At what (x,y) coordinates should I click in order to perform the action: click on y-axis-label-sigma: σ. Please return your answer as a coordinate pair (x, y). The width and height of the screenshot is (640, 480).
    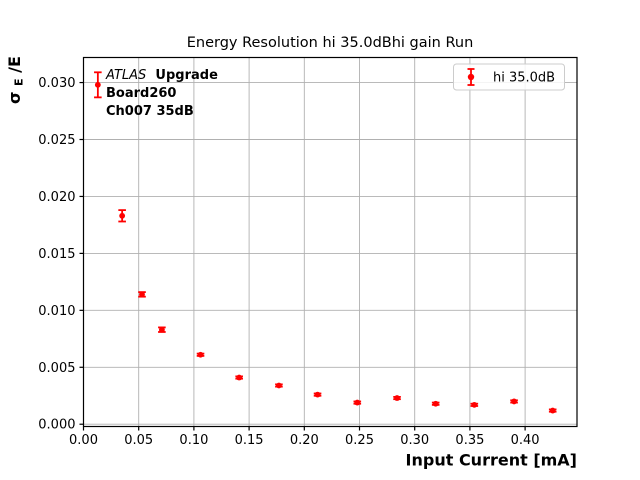
    Looking at the image, I should click on (14, 98).